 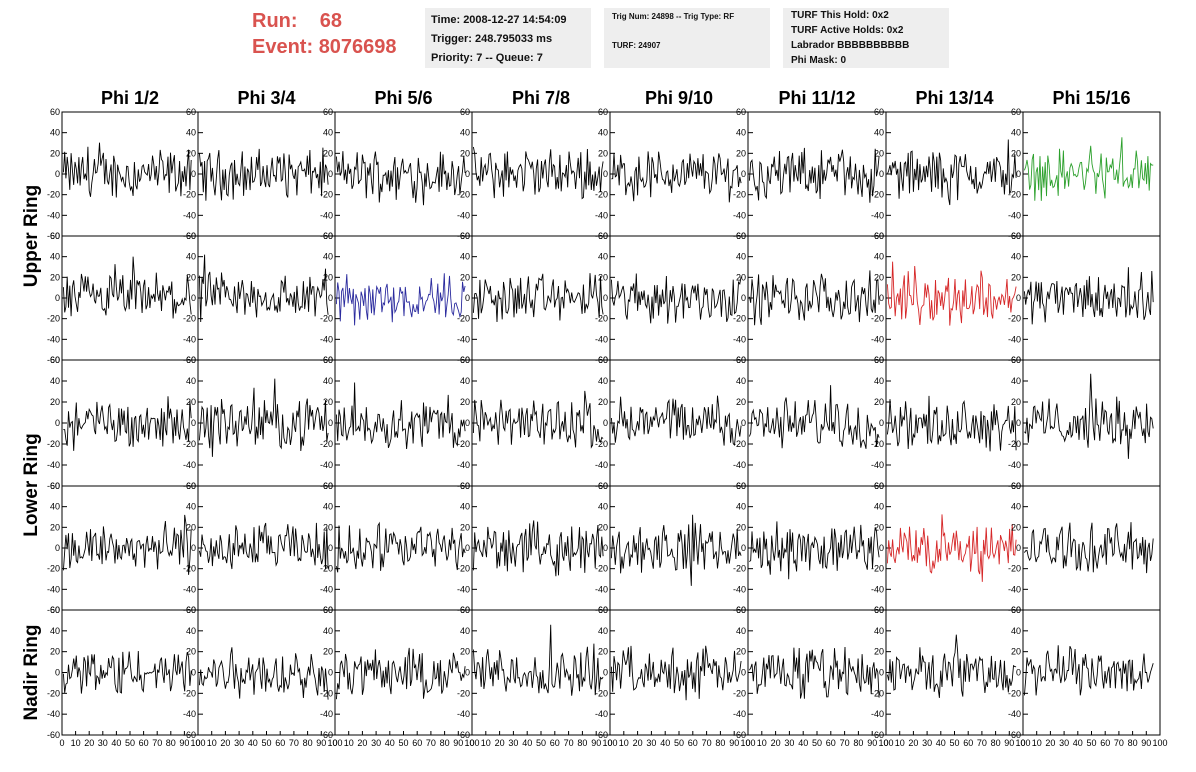 What do you see at coordinates (850, 45) in the screenshot?
I see `labrador-text: Labrador BBBBBBBBBB` at bounding box center [850, 45].